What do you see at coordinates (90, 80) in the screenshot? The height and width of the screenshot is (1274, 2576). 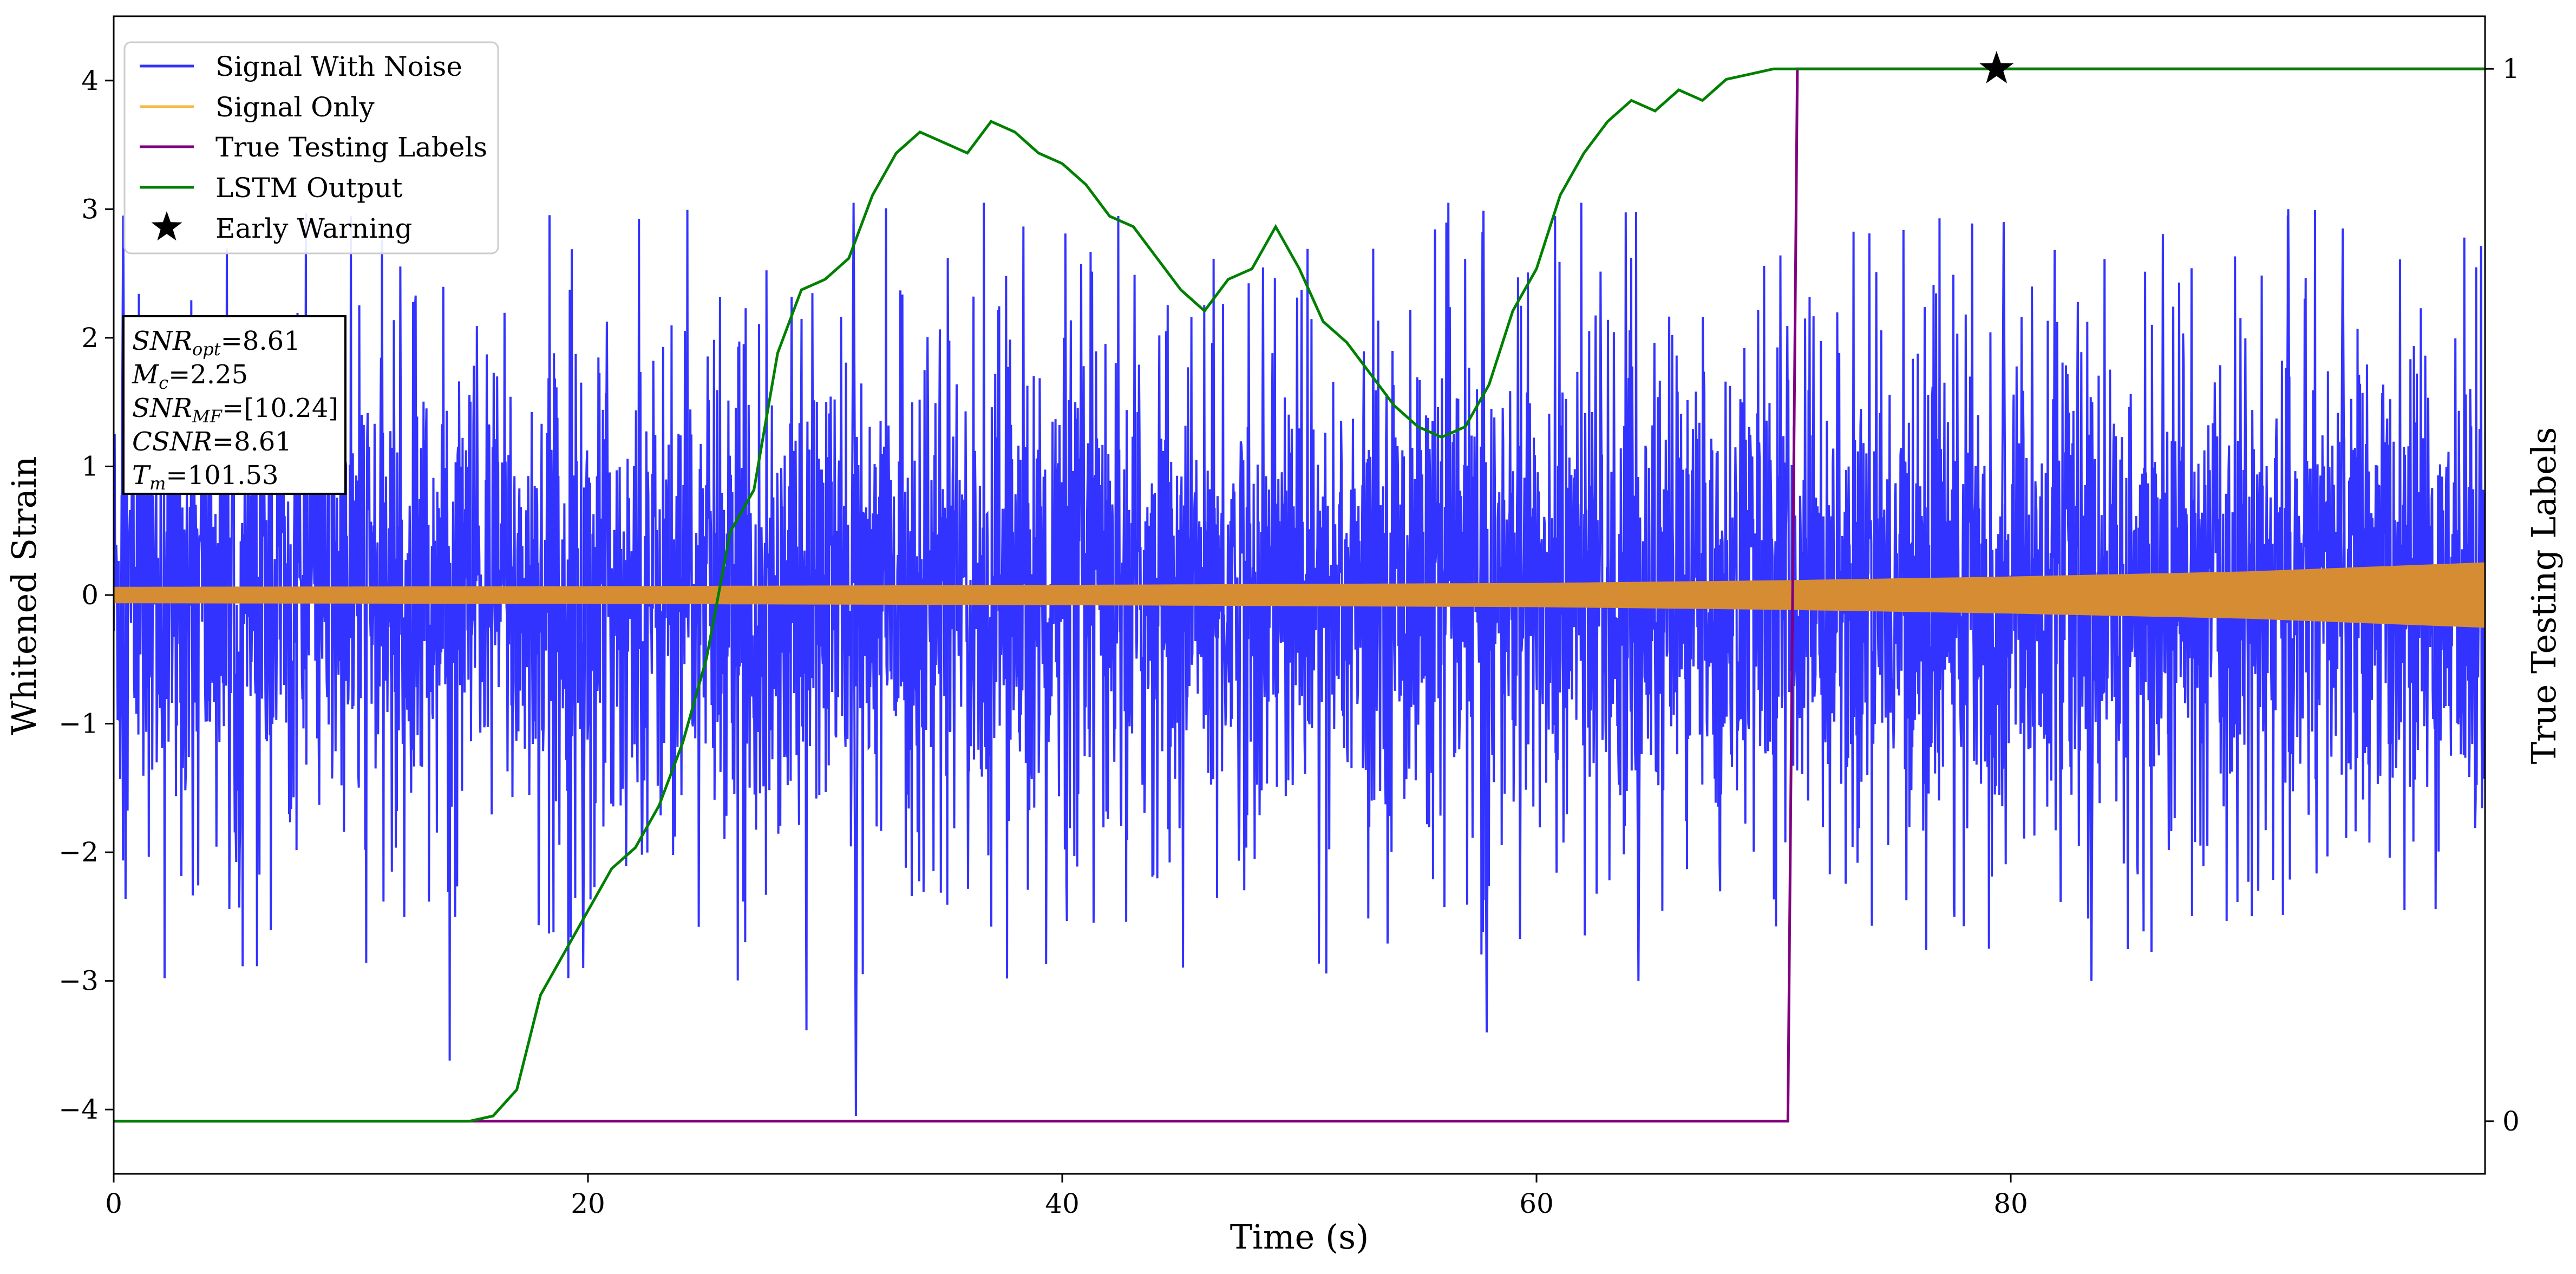 I see `y-tick-label: 4` at bounding box center [90, 80].